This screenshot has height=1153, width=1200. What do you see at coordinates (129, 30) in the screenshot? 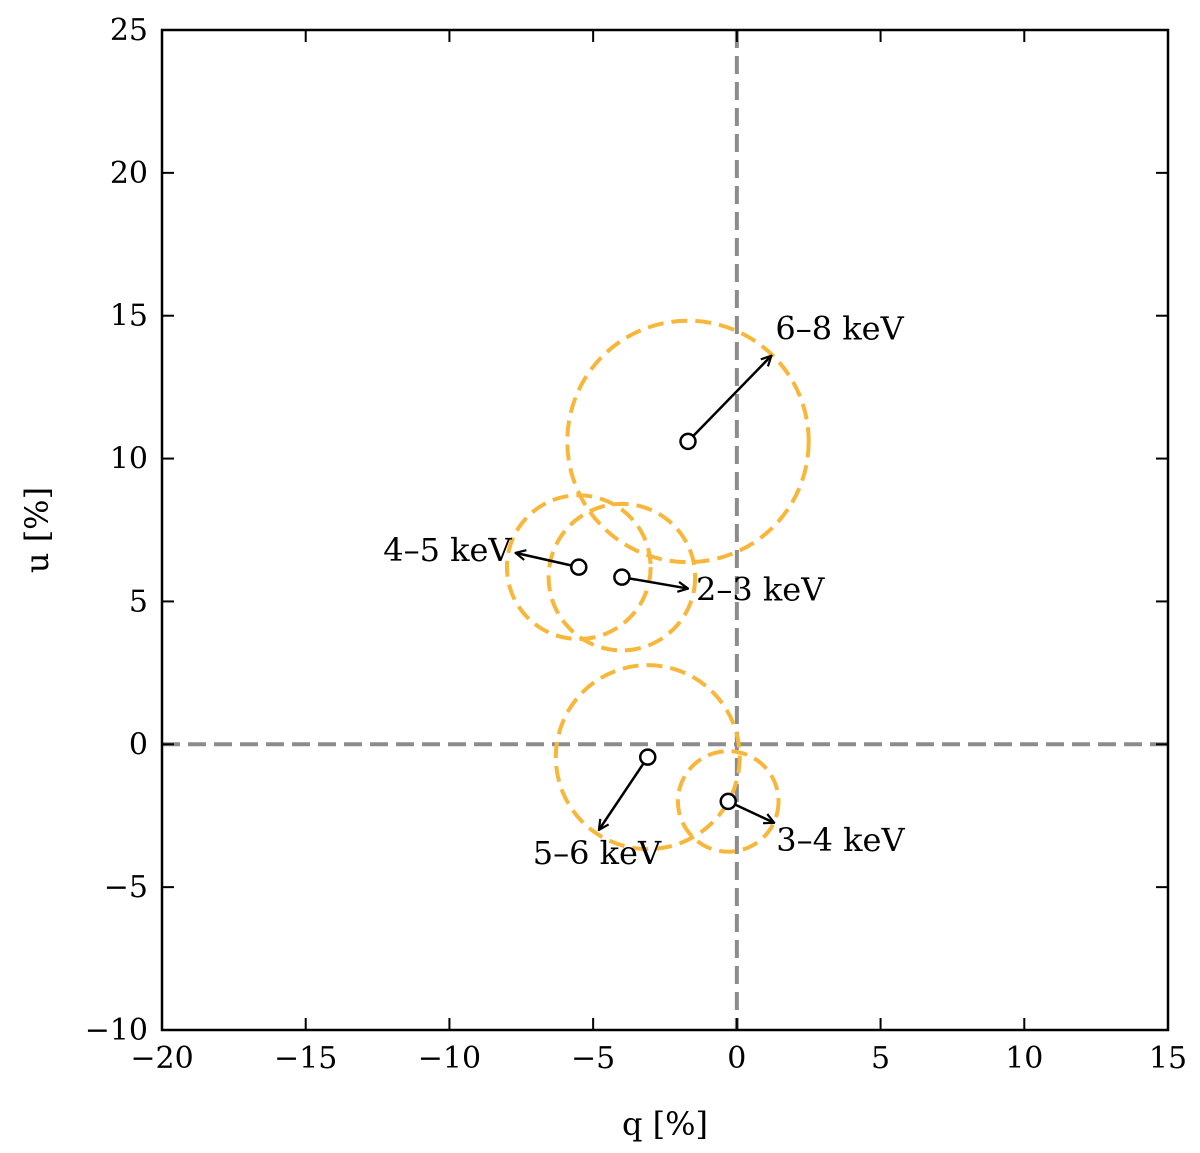
I see `y-tick-label: 25` at bounding box center [129, 30].